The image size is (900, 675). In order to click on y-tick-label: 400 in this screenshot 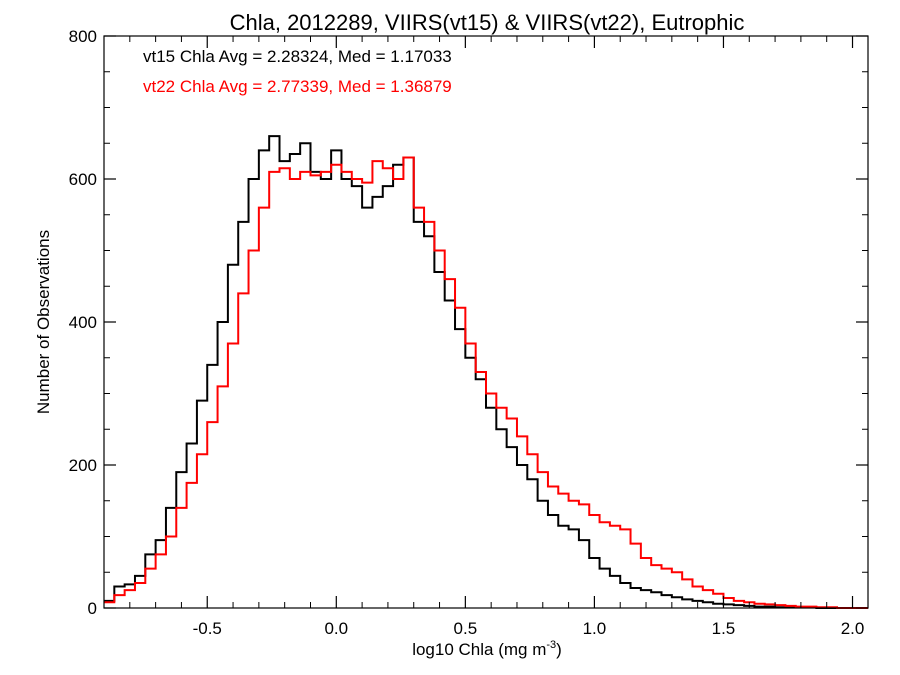, I will do `click(83, 322)`.